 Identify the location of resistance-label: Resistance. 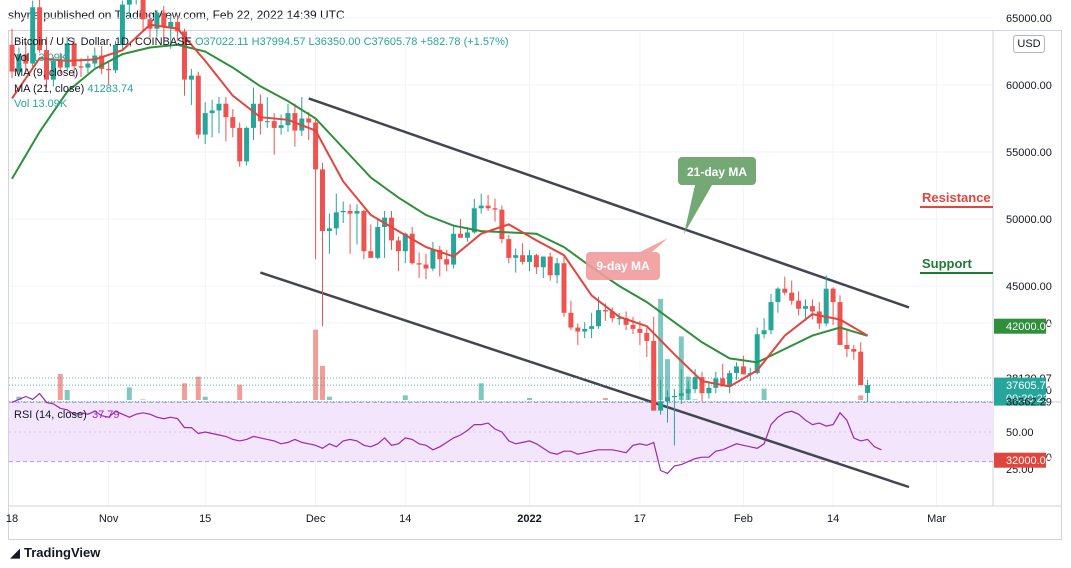
(956, 197).